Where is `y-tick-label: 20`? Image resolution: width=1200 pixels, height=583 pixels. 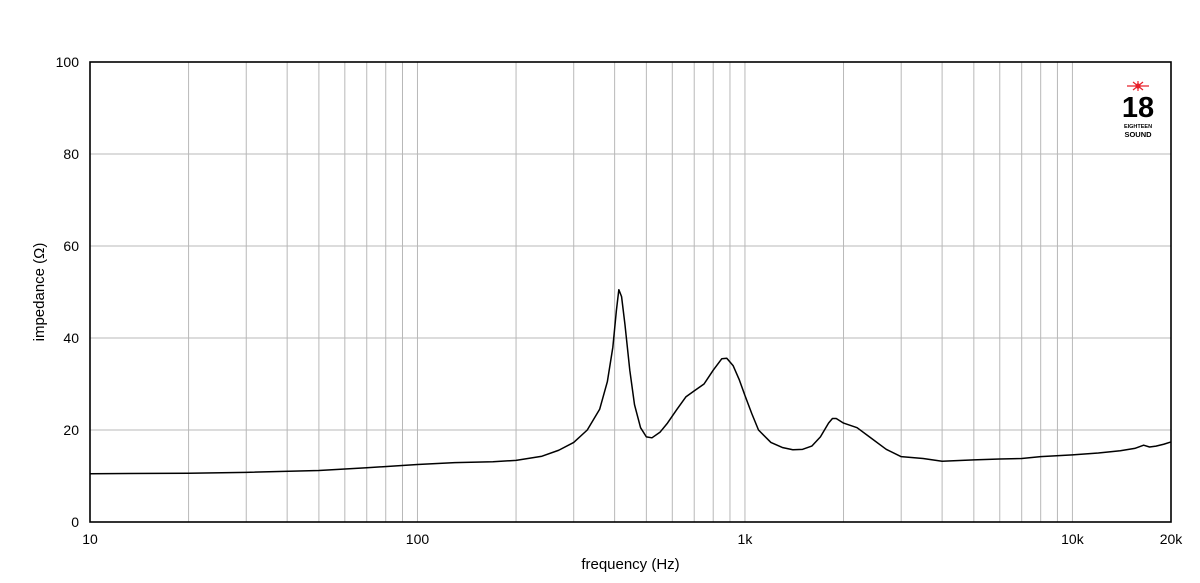 y-tick-label: 20 is located at coordinates (71, 430).